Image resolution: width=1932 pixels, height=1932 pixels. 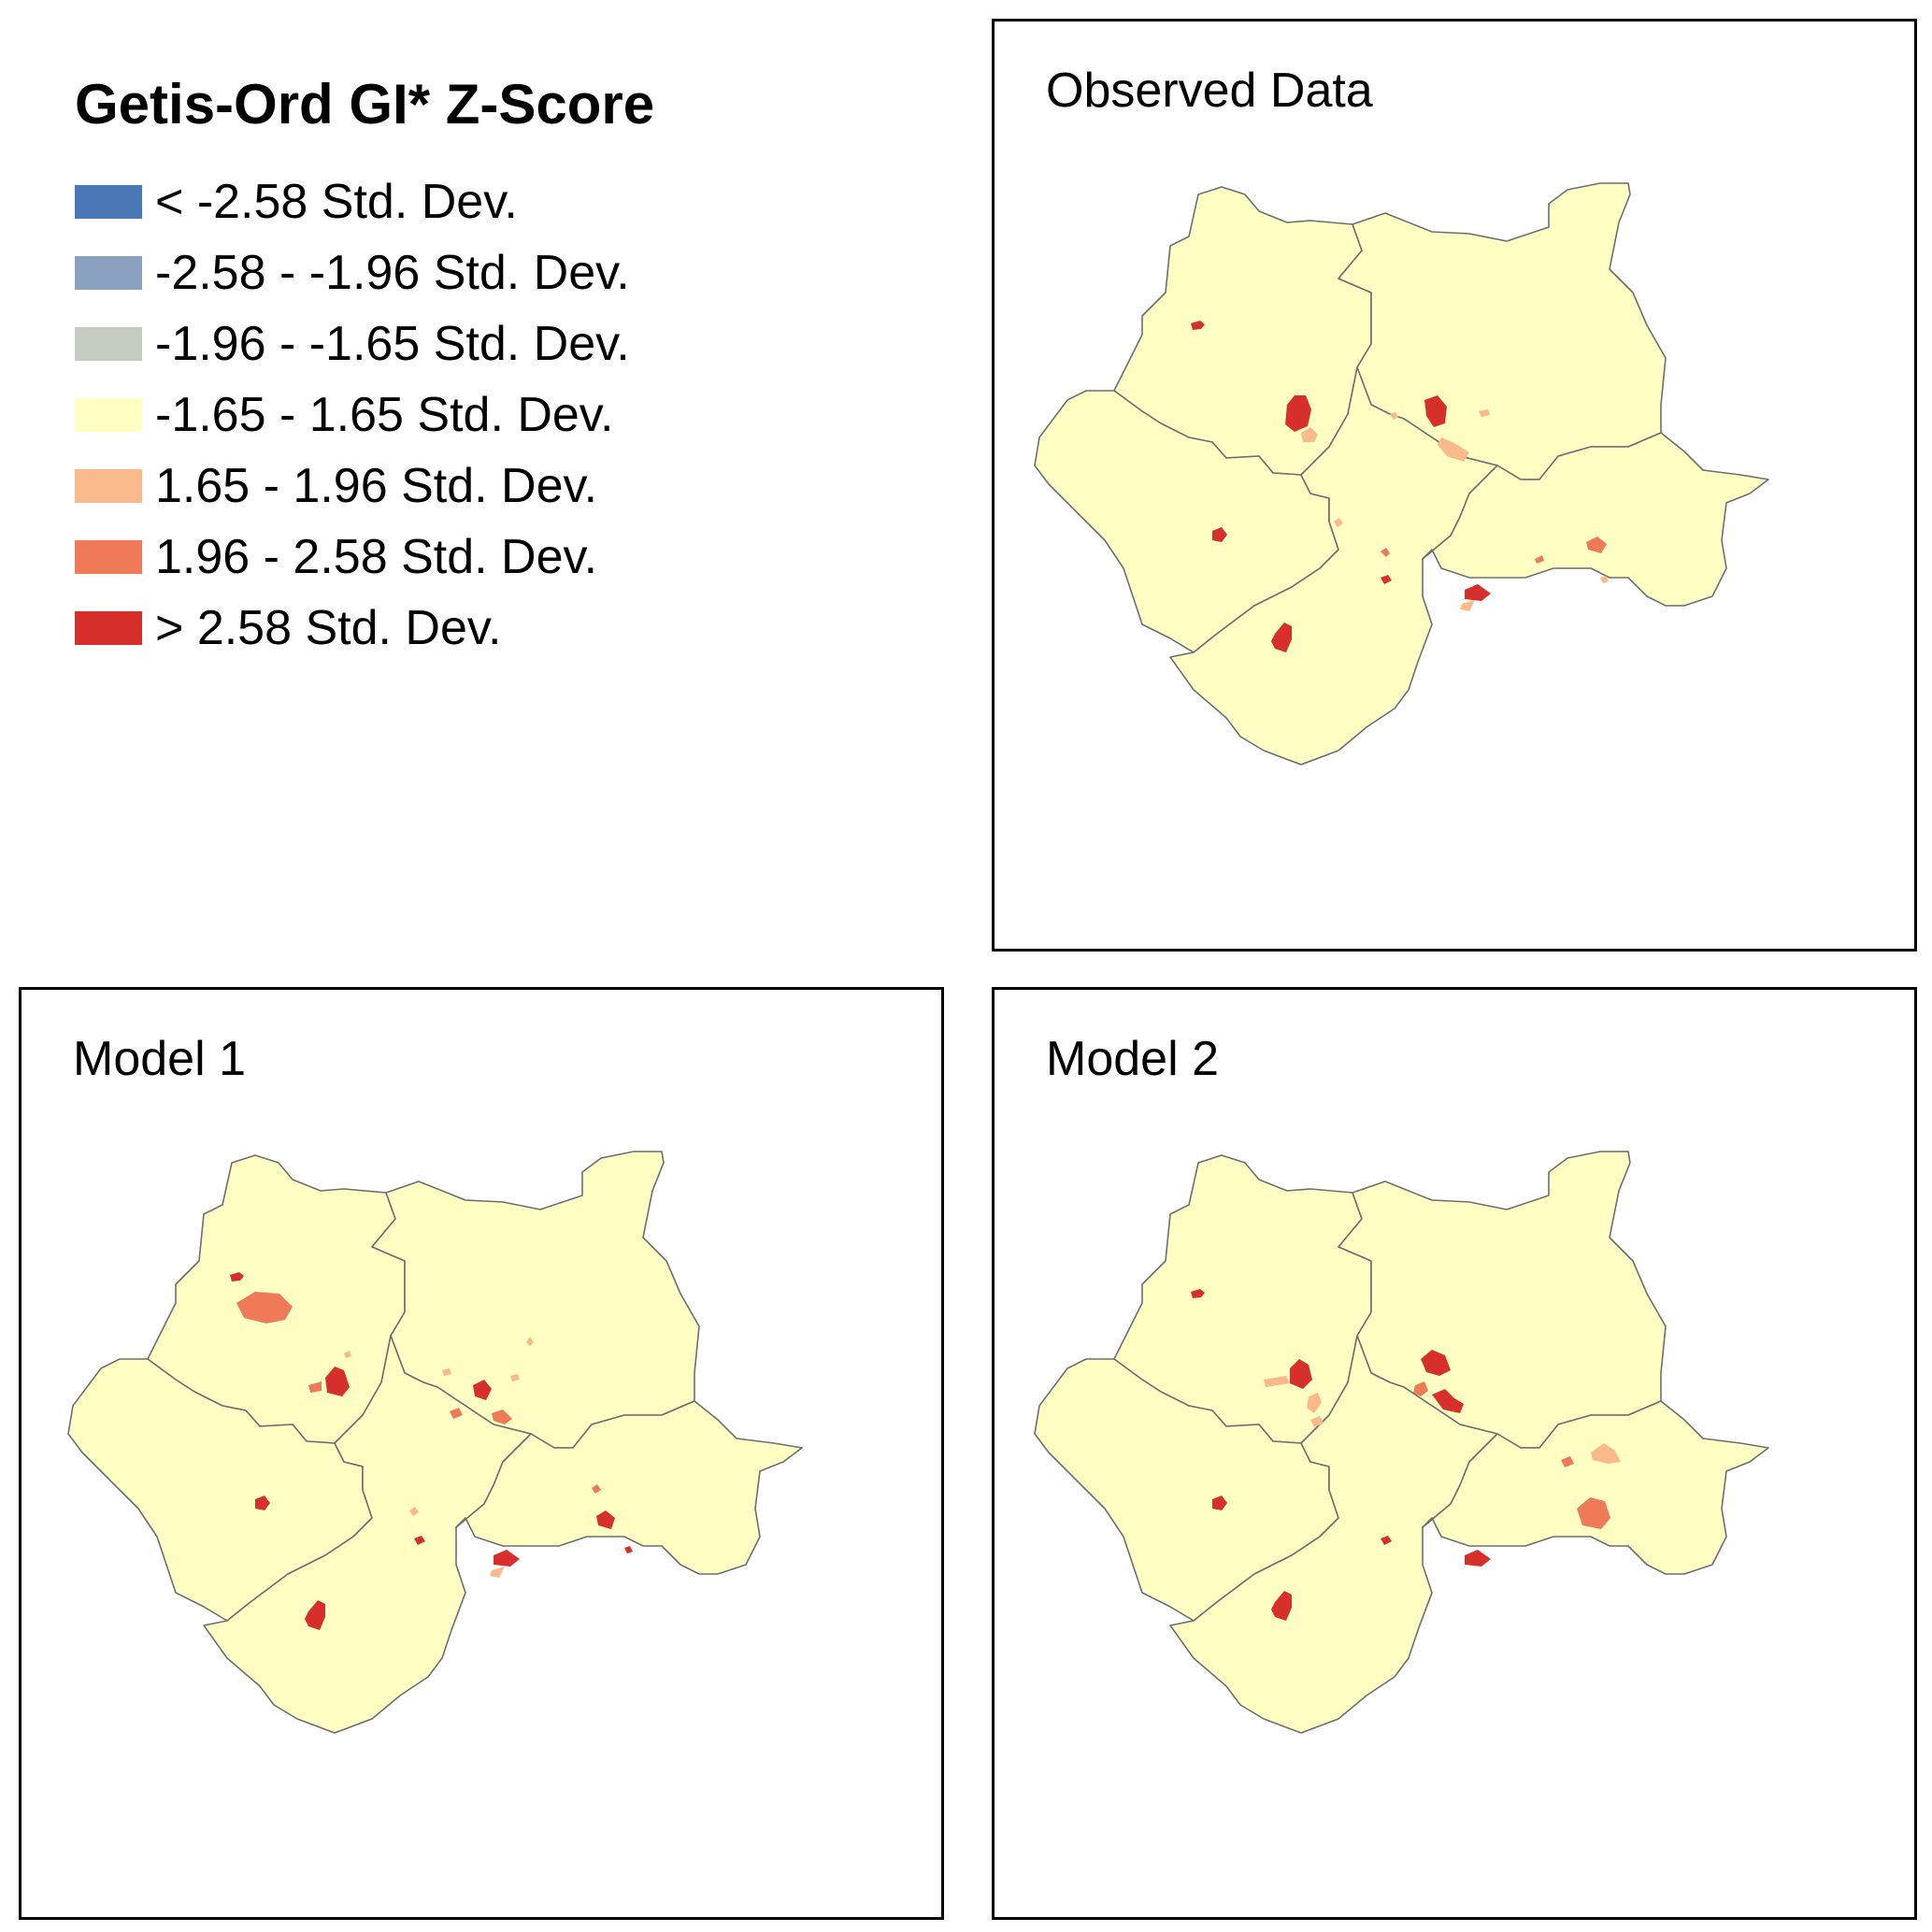 What do you see at coordinates (376, 486) in the screenshot?
I see `legend-label: 1.65 - 1.96 Std. Dev.` at bounding box center [376, 486].